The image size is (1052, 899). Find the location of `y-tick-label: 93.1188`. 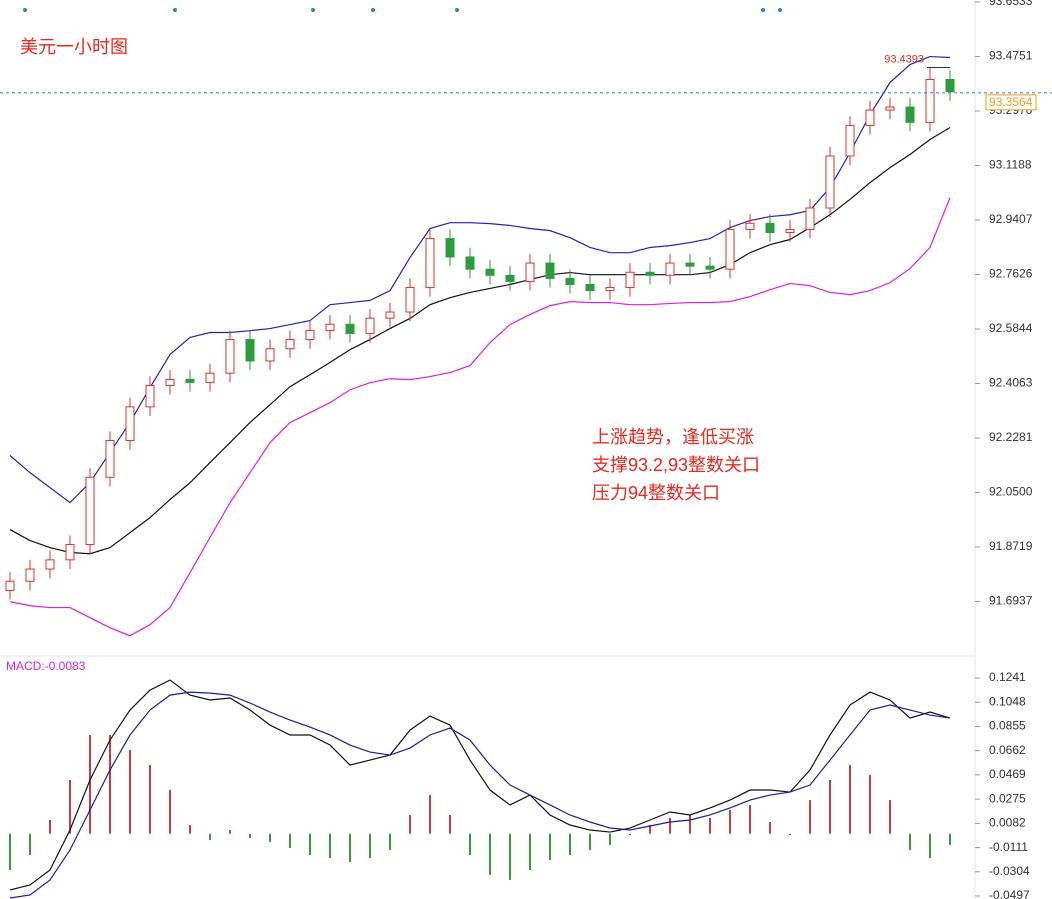

y-tick-label: 93.1188 is located at coordinates (1010, 165).